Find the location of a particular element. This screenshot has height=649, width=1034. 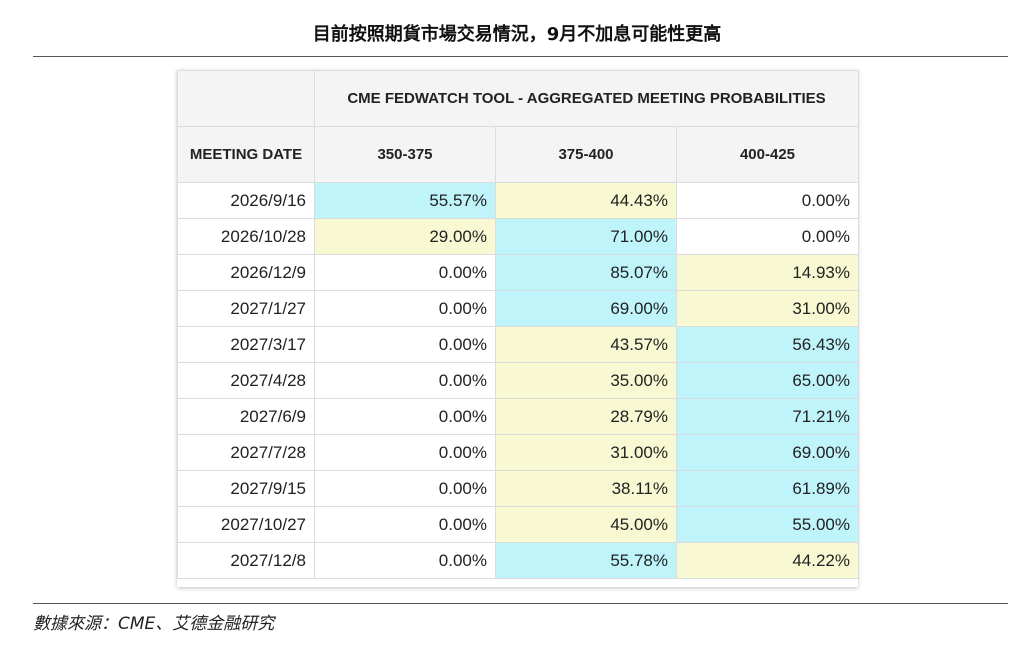

probability-cell: 35.00% is located at coordinates (586, 380).